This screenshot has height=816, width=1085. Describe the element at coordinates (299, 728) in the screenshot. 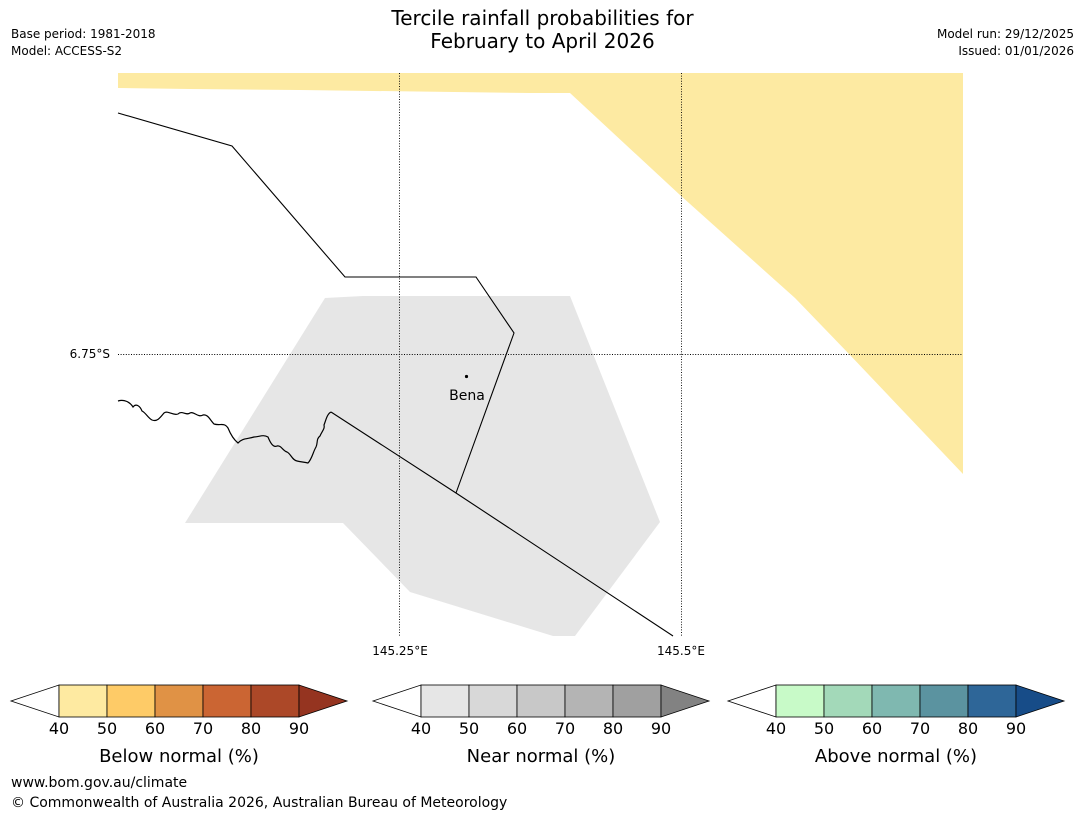

I see `colorbar-0-tick-90: 90` at that location.